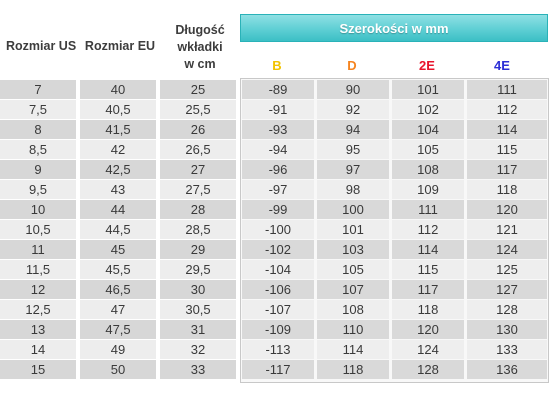  What do you see at coordinates (353, 369) in the screenshot?
I see `cell-width-d: 118` at bounding box center [353, 369].